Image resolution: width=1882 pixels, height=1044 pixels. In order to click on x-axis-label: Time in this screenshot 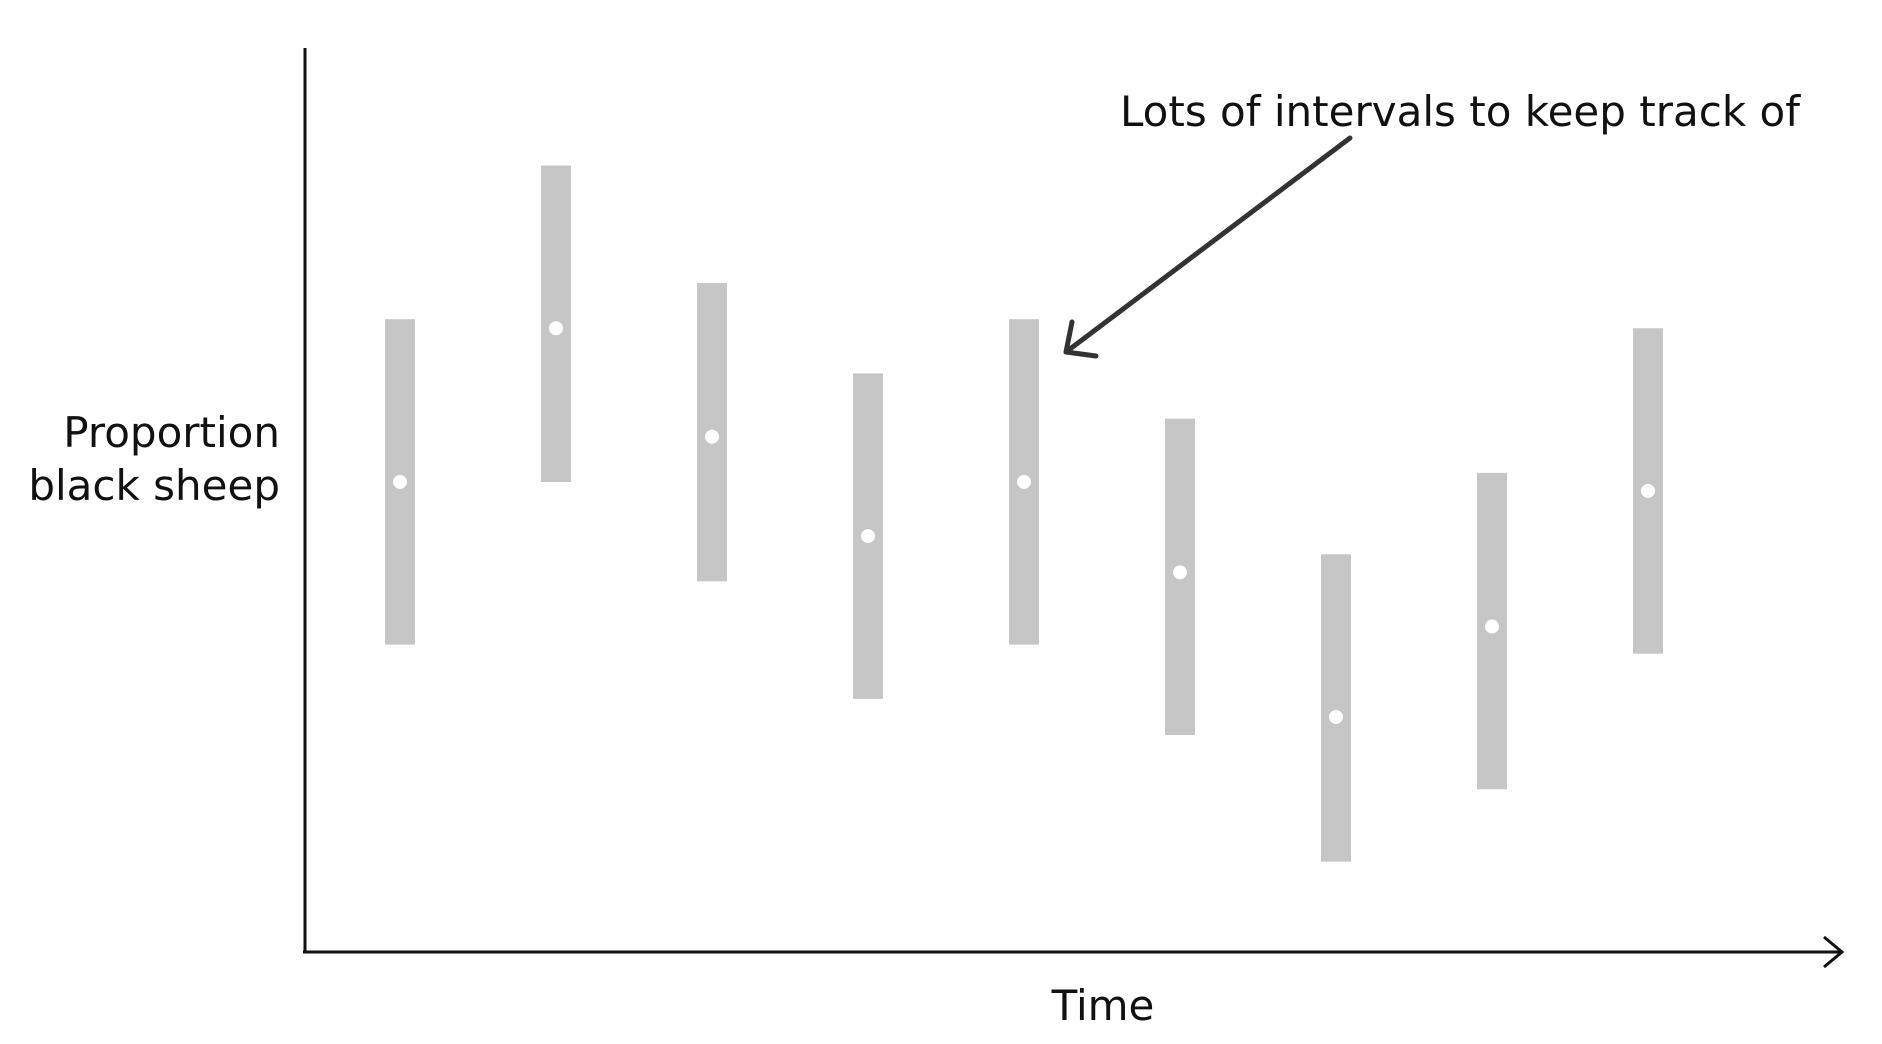, I will do `click(1103, 1005)`.